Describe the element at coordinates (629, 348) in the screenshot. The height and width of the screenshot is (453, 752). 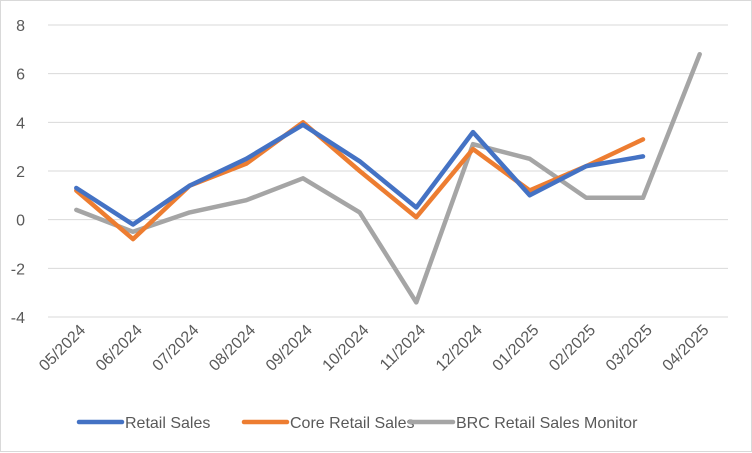
I see `x-tick-label: 03/2025` at that location.